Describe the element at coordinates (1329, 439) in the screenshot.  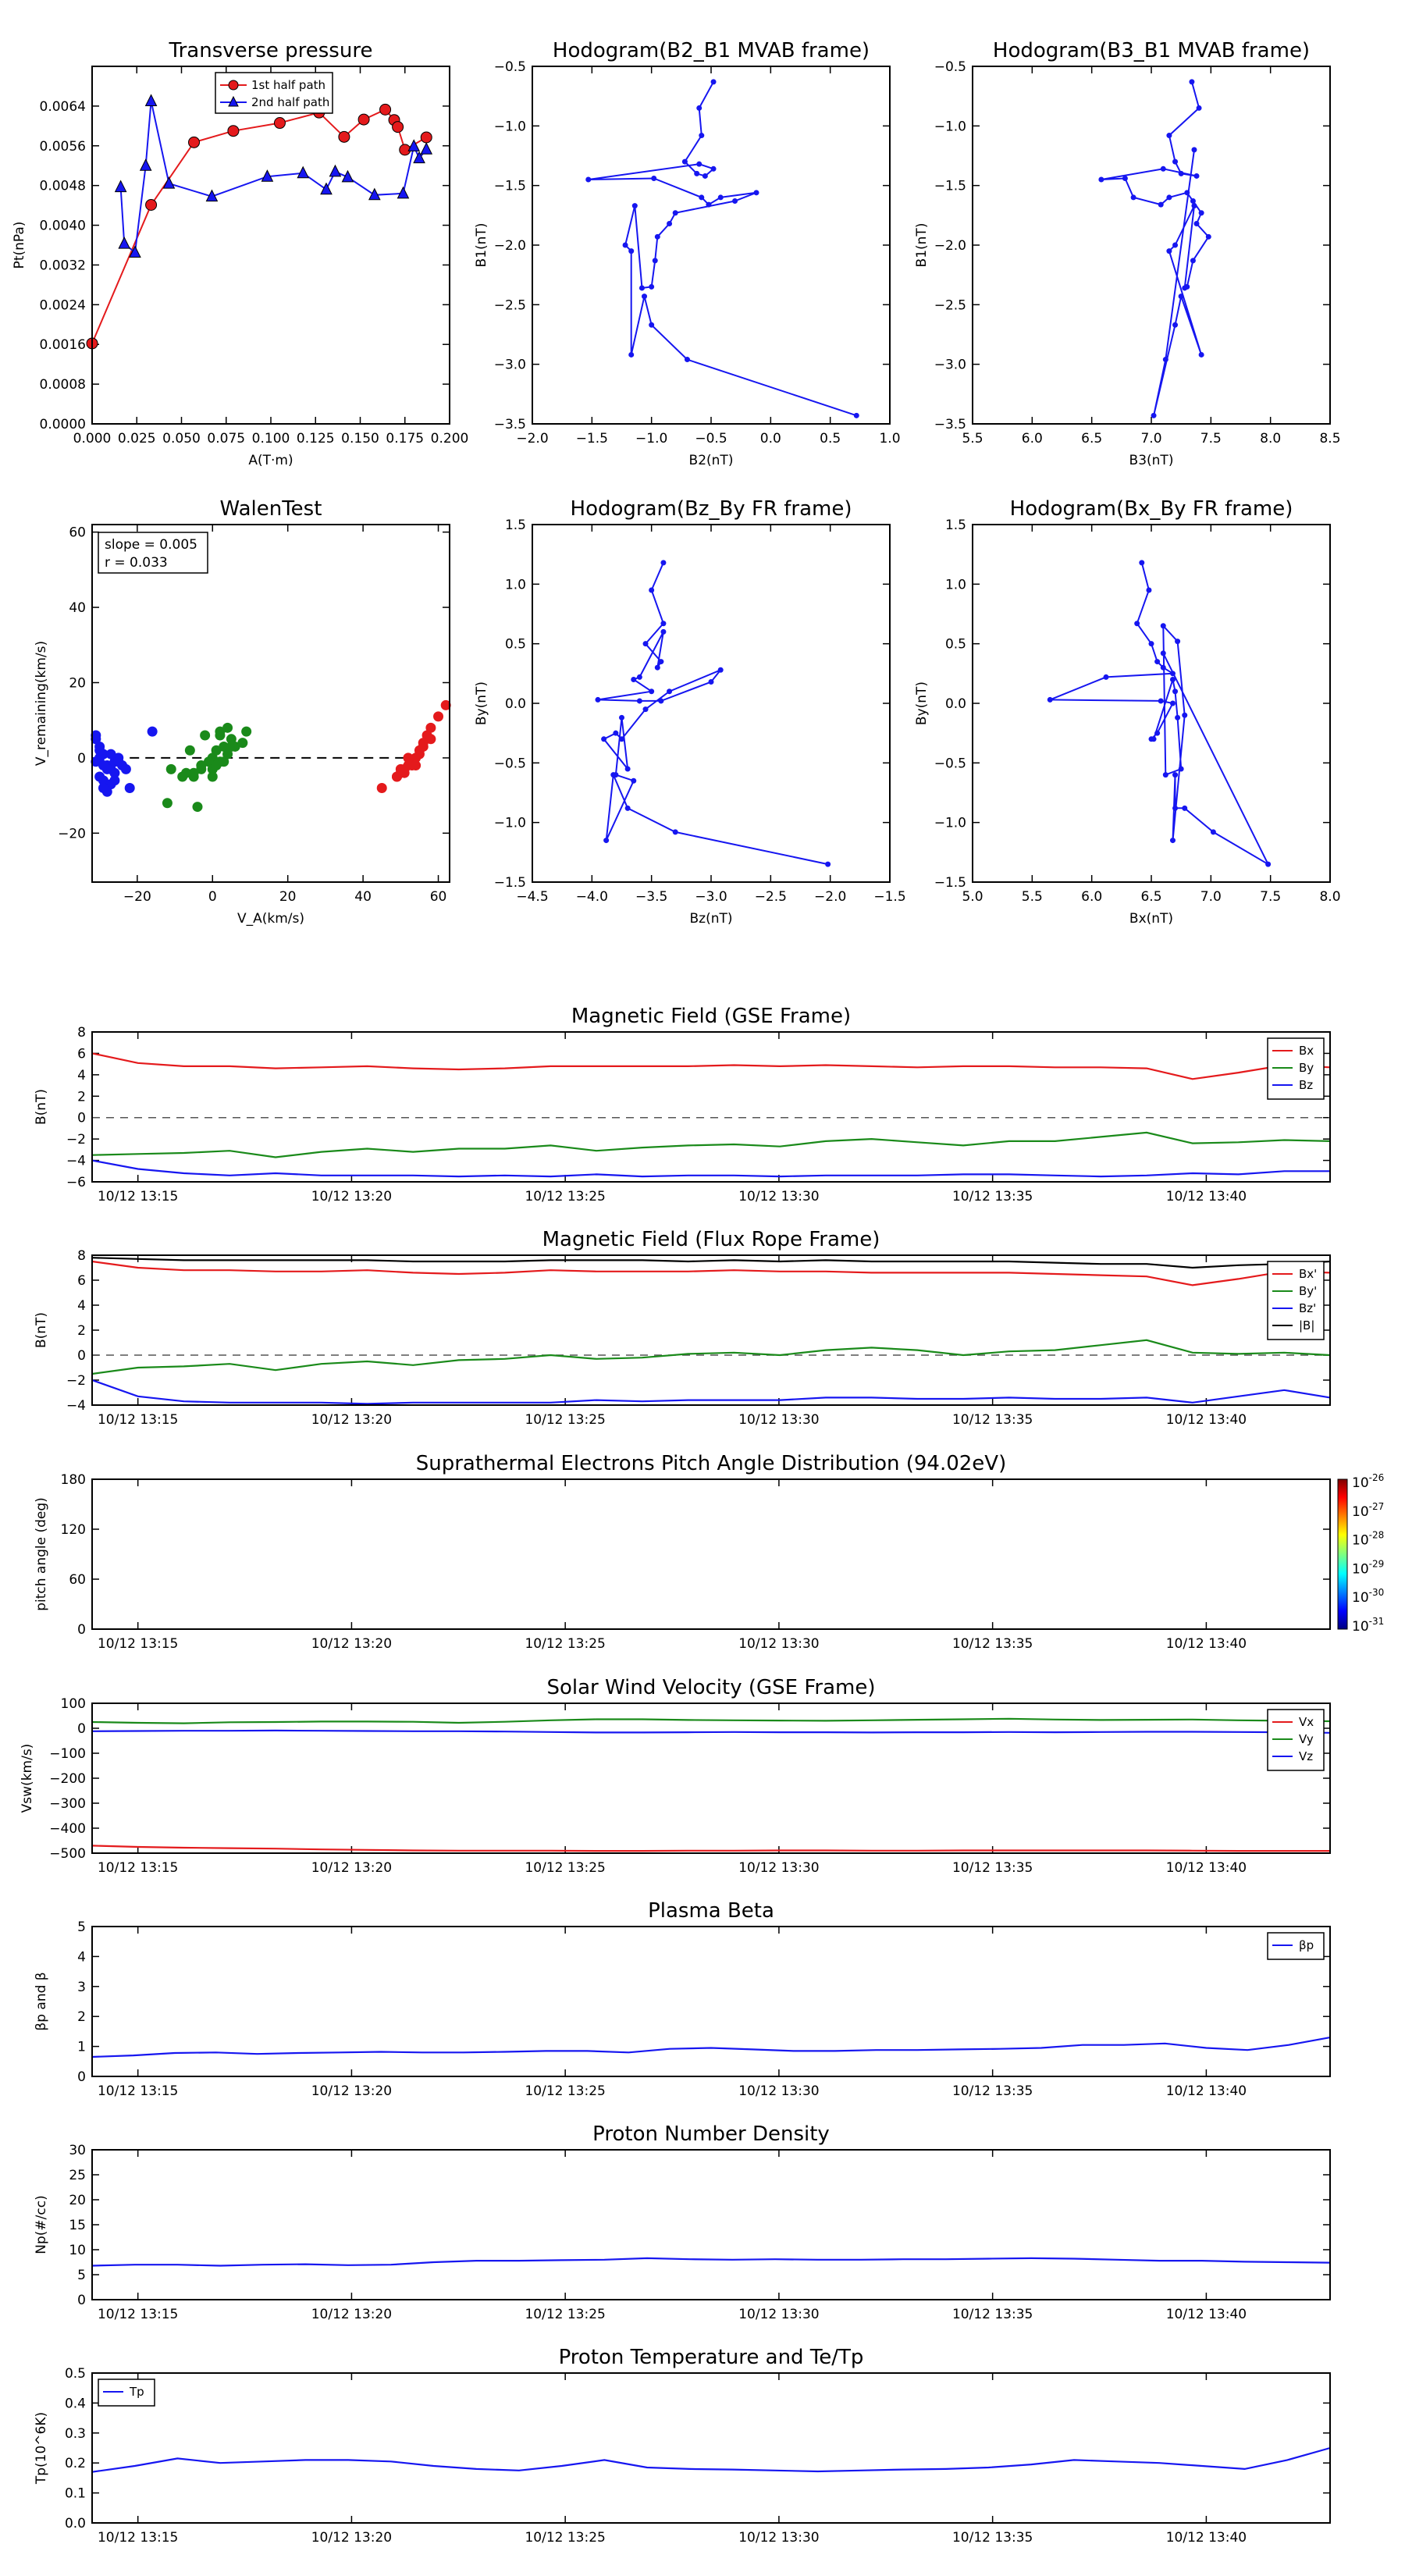
I see `x-tick-label: 8.5` at that location.